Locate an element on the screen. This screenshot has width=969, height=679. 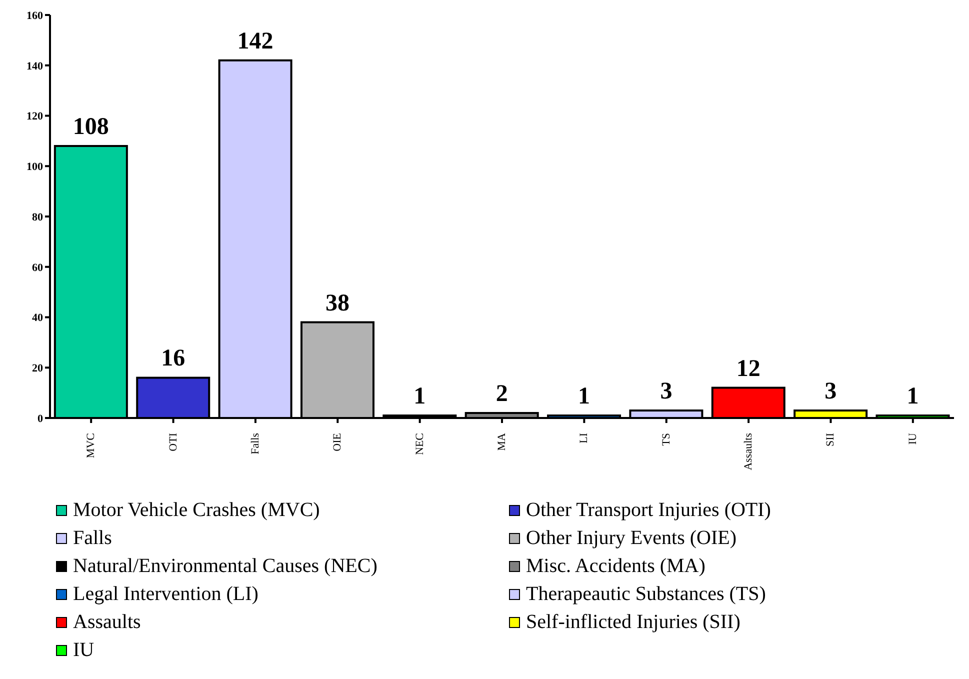
x-tick-label: TS is located at coordinates (666, 439).